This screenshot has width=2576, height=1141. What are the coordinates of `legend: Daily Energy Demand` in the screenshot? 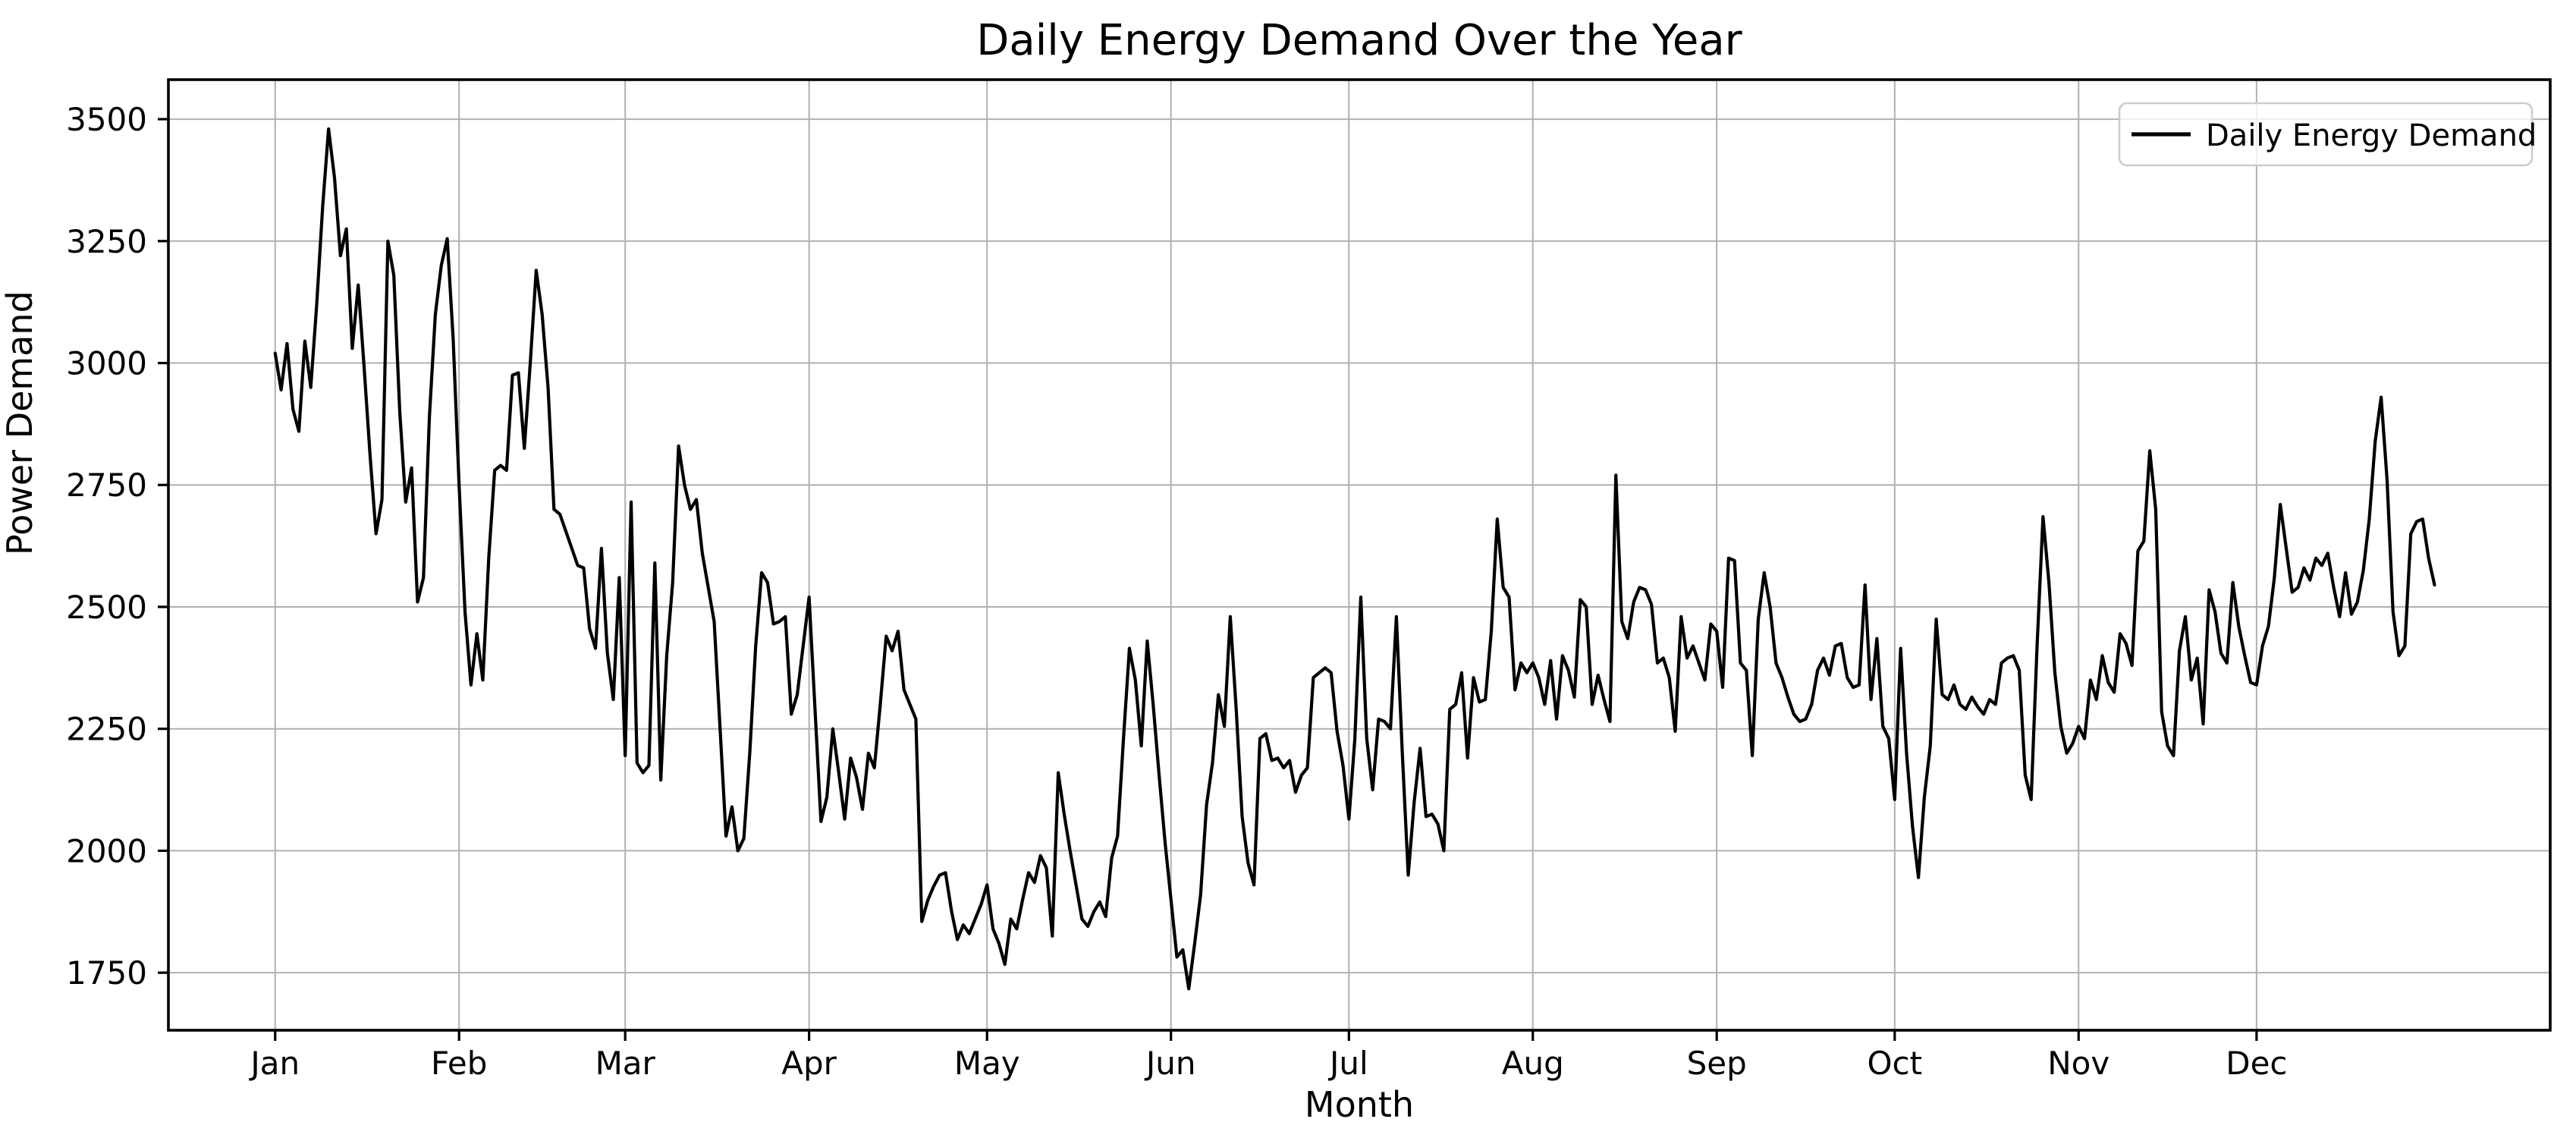 It's located at (2327, 134).